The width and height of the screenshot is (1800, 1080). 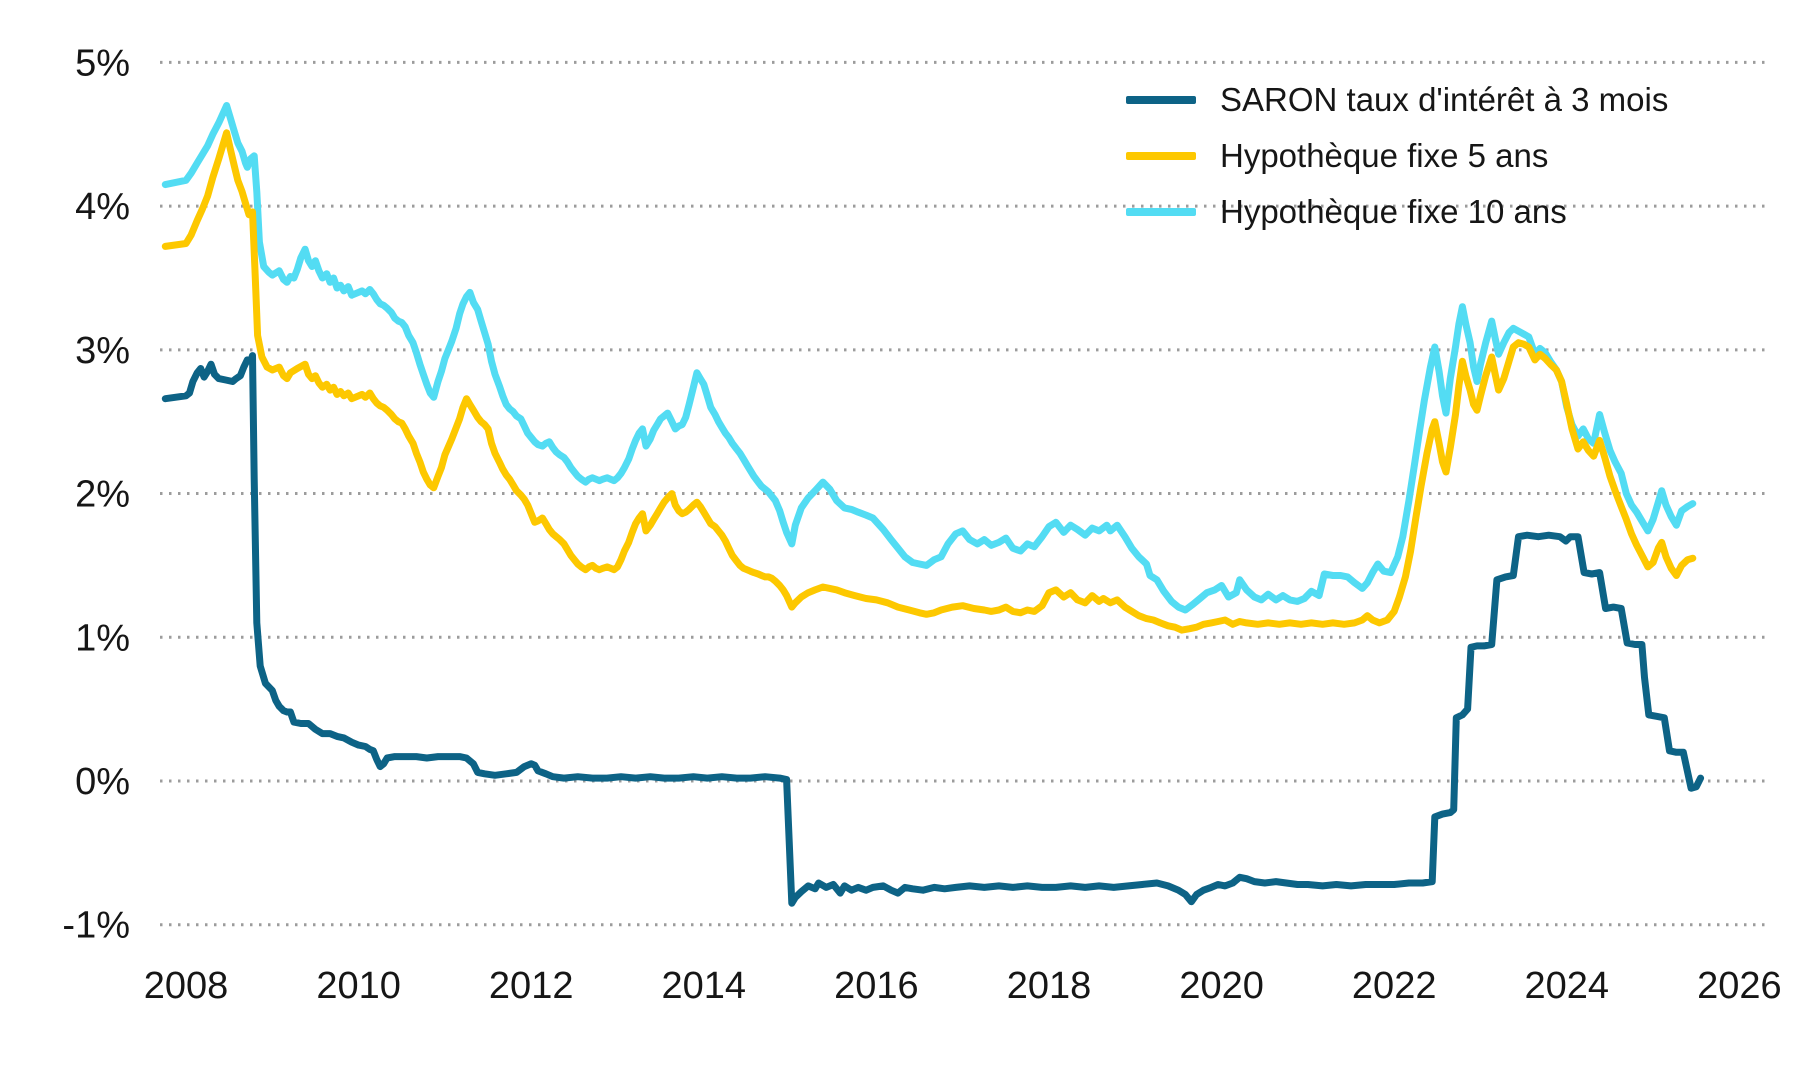 I want to click on y-tick-label: 5%, so click(x=102, y=63).